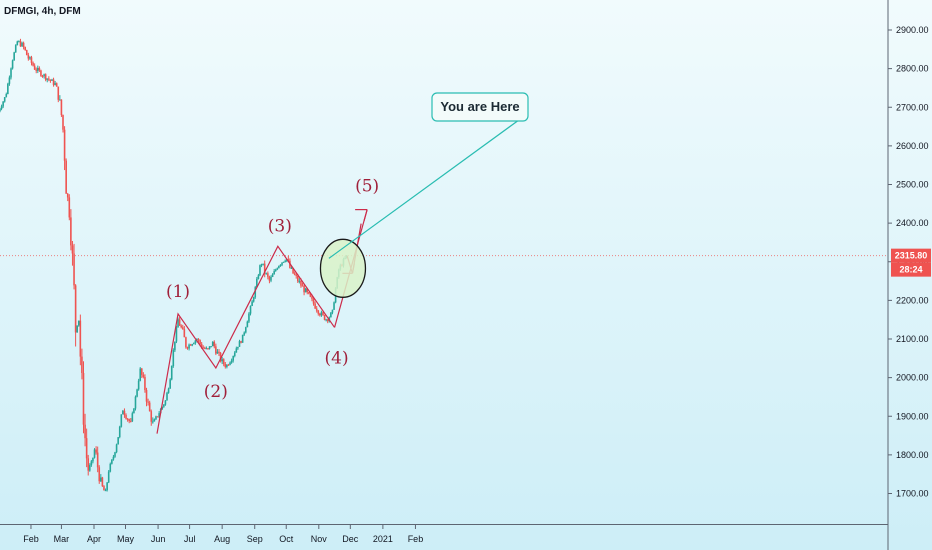  I want to click on y-tick-label: 1700.00, so click(912, 494).